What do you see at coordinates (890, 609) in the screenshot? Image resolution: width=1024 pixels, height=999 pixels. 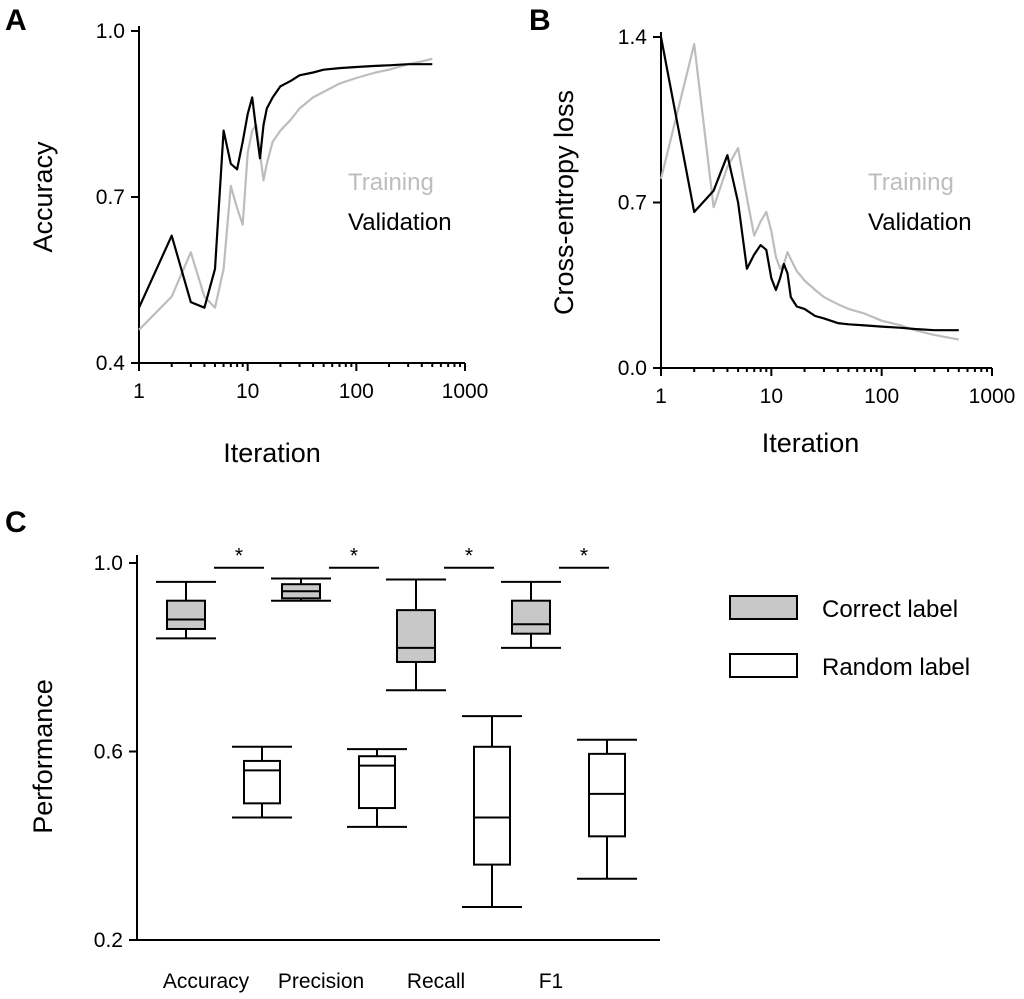 I see `legend-correct-label: Correct label` at bounding box center [890, 609].